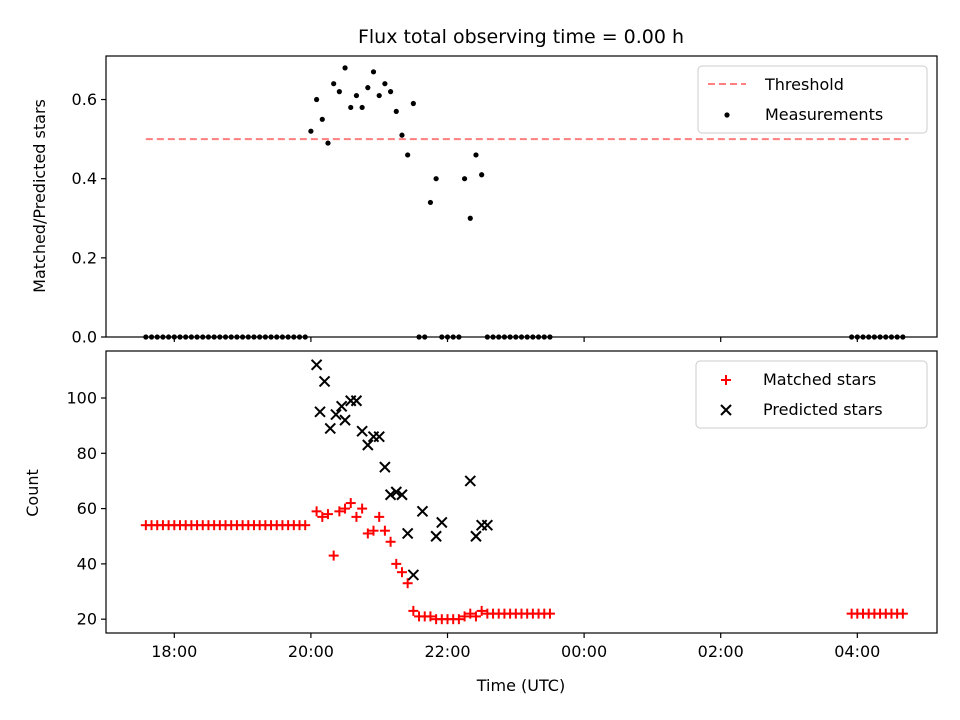 This screenshot has height=720, width=960. I want to click on top-legend-box, so click(812, 99).